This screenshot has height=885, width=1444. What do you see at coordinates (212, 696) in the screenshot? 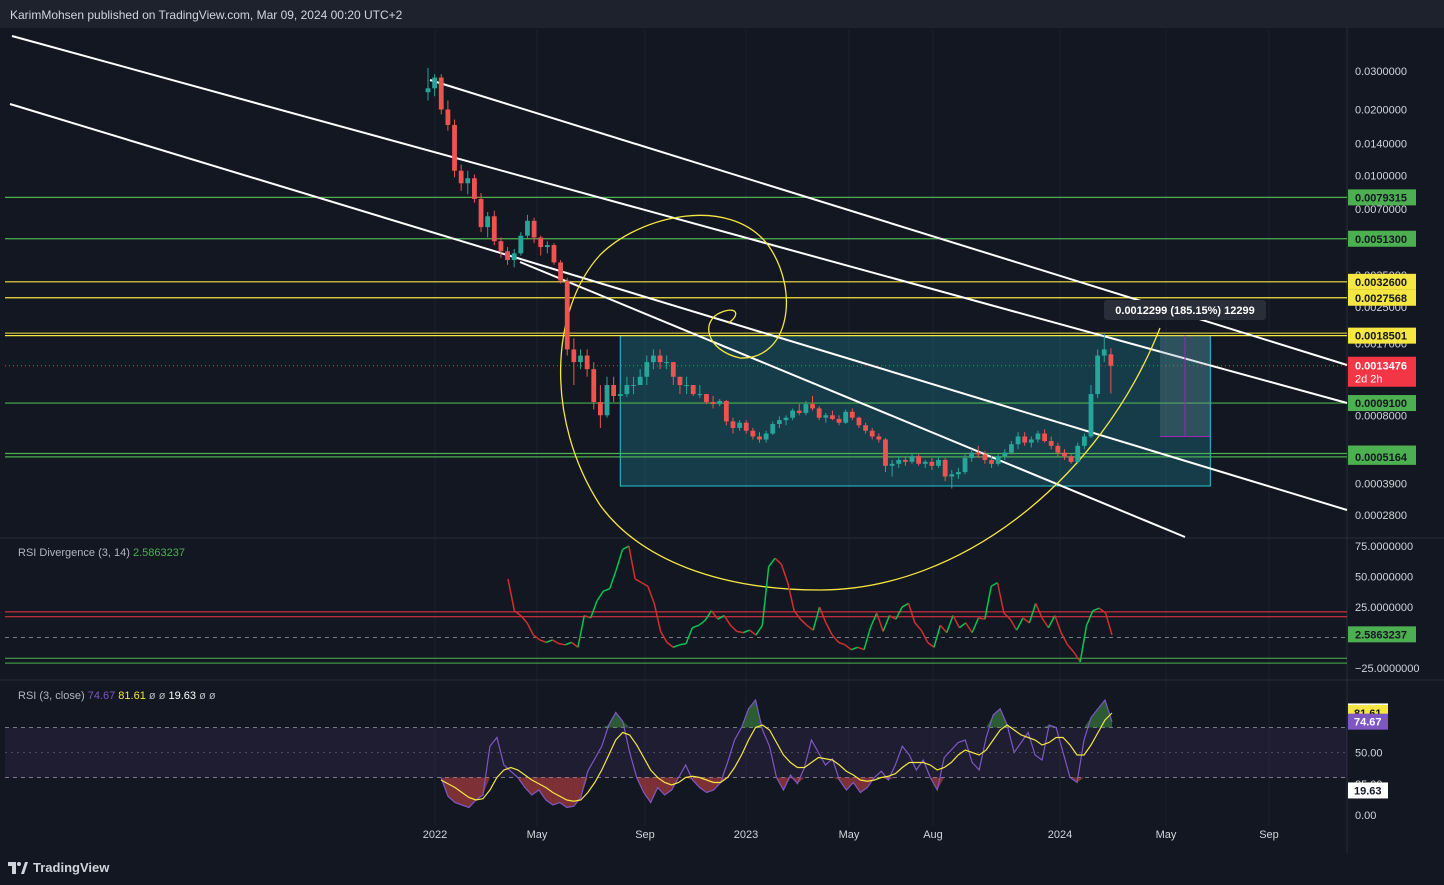
I see `rsi-v7: ø` at bounding box center [212, 696].